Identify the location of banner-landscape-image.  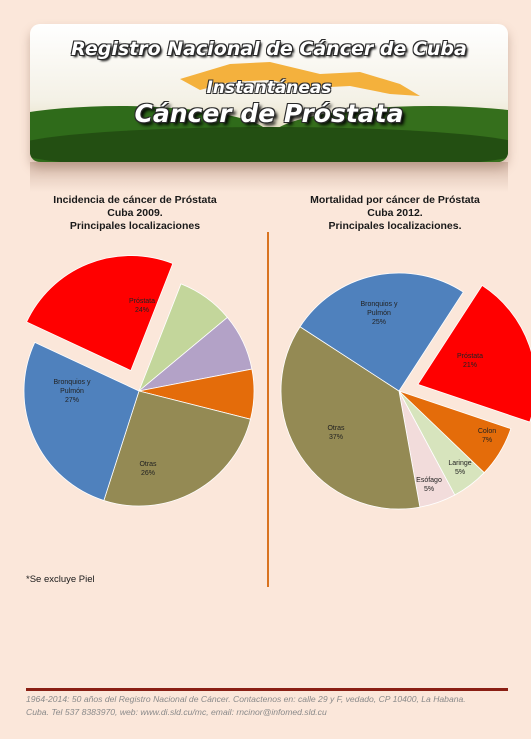
(269, 112).